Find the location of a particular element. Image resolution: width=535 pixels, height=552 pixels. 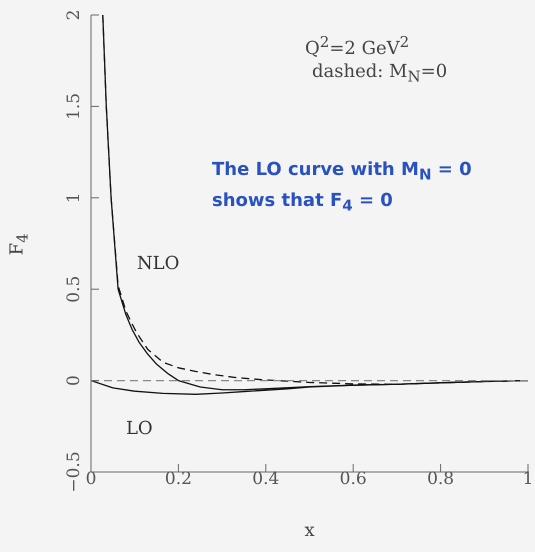

x-tick-label: 0.6 is located at coordinates (353, 479).